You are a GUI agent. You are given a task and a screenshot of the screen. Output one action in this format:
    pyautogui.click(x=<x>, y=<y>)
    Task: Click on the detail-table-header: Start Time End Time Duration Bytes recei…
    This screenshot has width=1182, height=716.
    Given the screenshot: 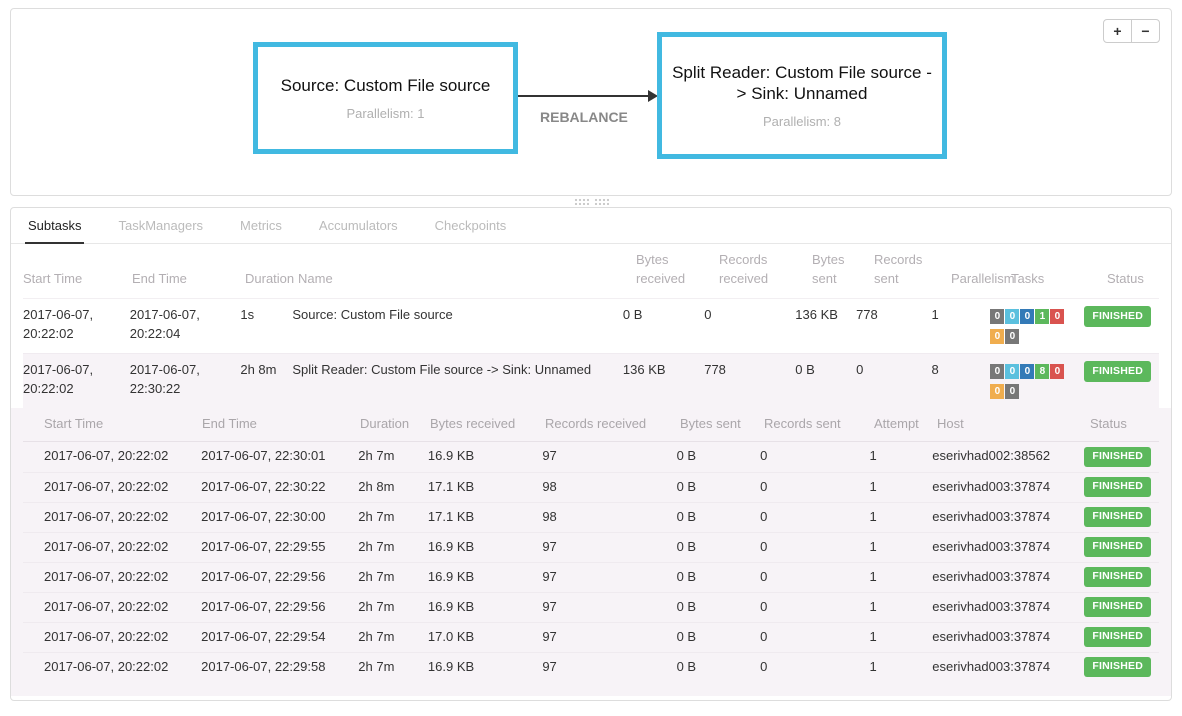 What is the action you would take?
    pyautogui.click(x=591, y=425)
    